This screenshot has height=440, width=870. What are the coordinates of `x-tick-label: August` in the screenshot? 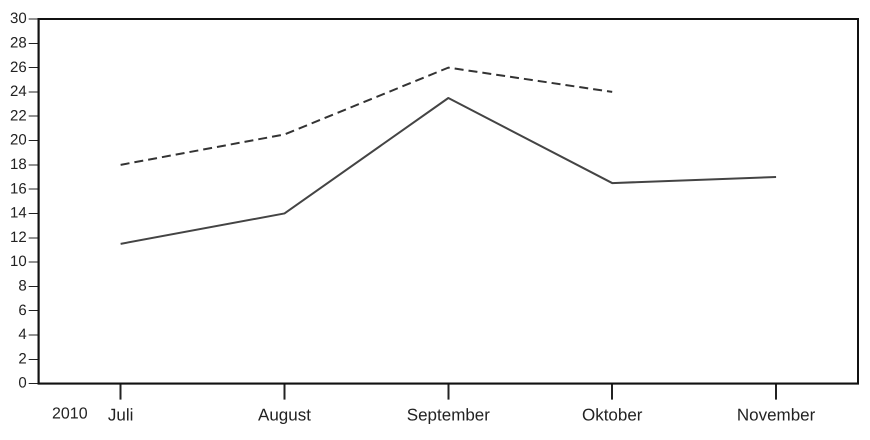 It's located at (285, 414).